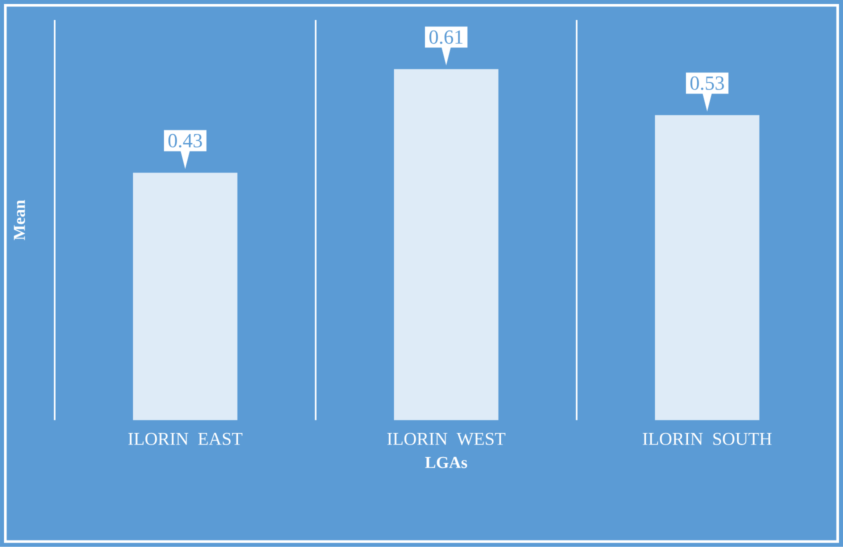 This screenshot has width=843, height=547. Describe the element at coordinates (185, 439) in the screenshot. I see `x-tick-label: ILORIN EAST` at that location.